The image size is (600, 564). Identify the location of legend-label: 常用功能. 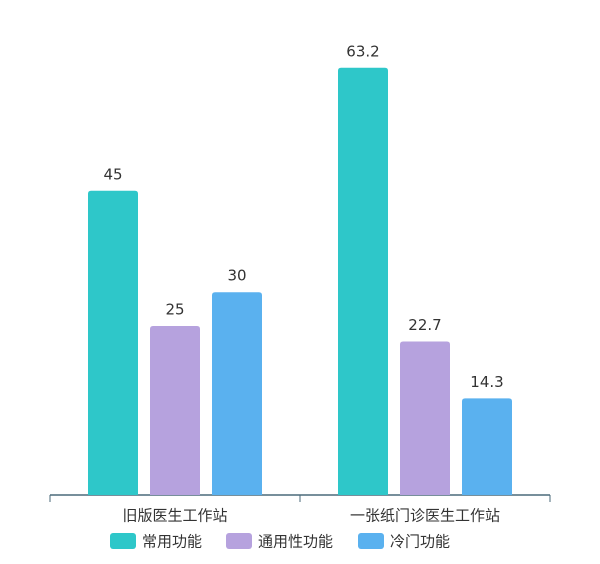
(172, 542).